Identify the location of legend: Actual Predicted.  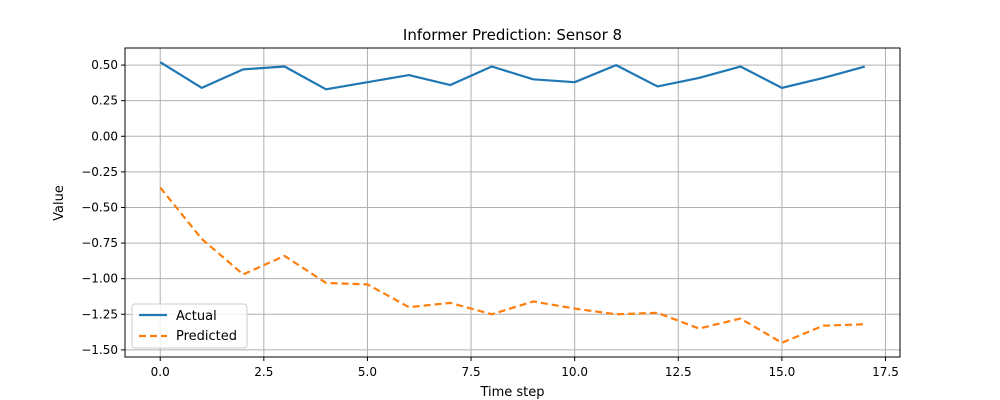
(189, 326).